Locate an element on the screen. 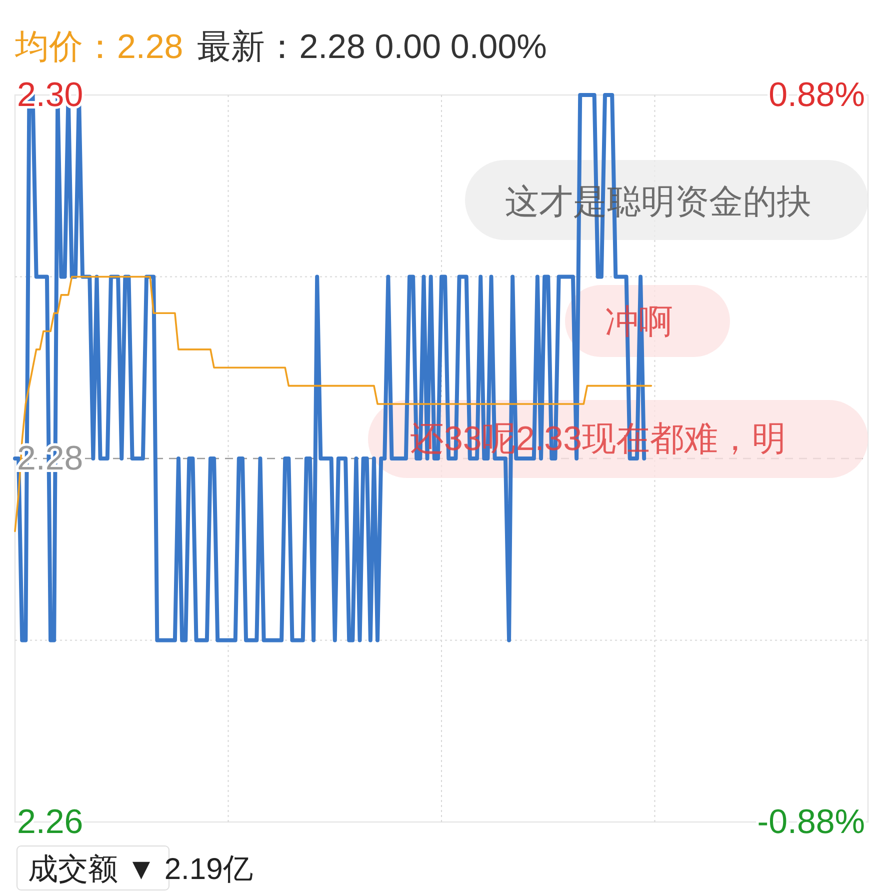 This screenshot has width=882, height=892. y-tick-label: 2.30 is located at coordinates (50, 95).